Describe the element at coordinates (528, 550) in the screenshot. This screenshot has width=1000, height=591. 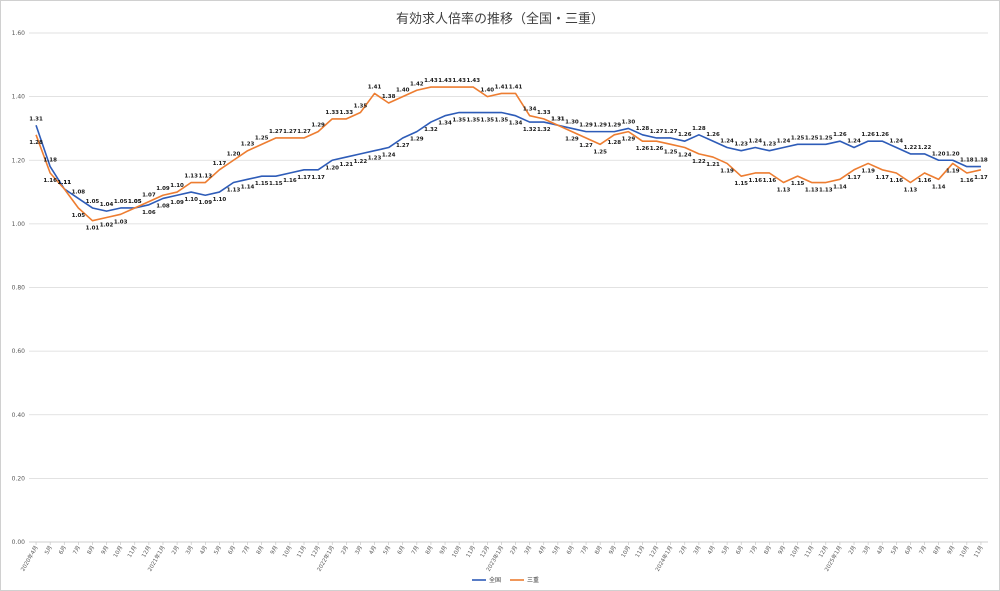
I see `x-tick-label: 3月` at that location.